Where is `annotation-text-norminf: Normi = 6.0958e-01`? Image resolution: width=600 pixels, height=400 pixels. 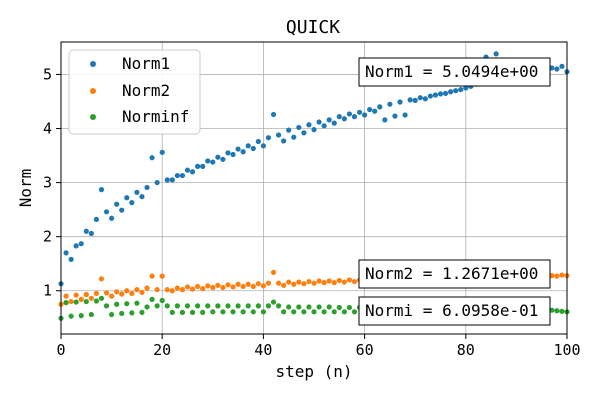
annotation-text-norminf: Normi = 6.0958e-01 is located at coordinates (451, 310).